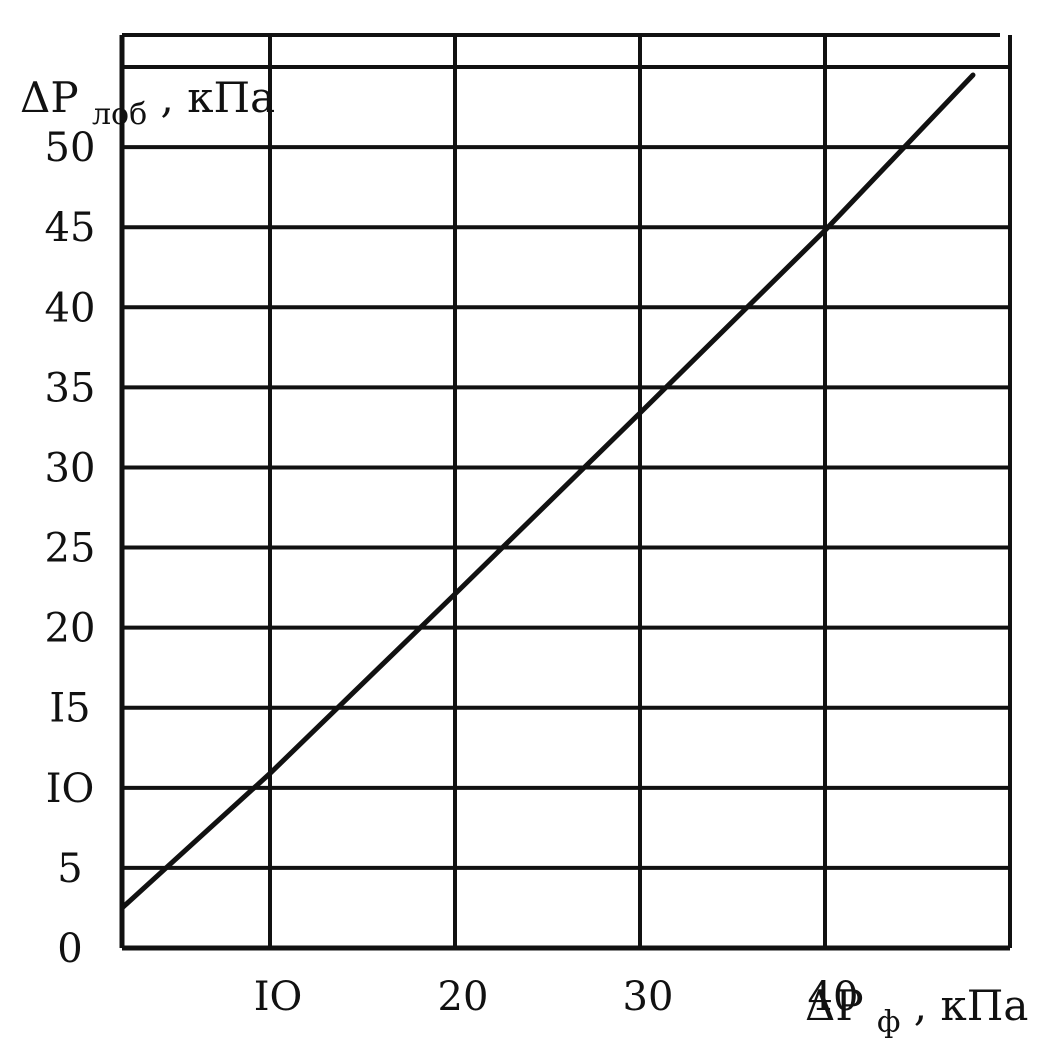 Image resolution: width=1063 pixels, height=1063 pixels. I want to click on x-tick-label: 20, so click(463, 997).